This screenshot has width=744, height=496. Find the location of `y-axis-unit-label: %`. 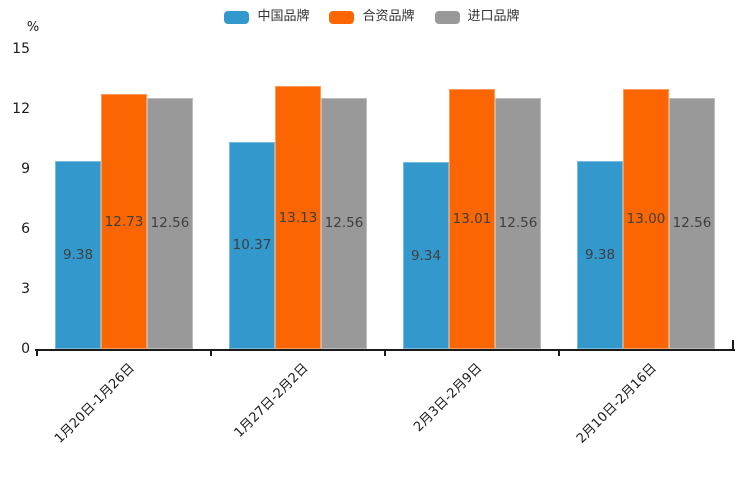

y-axis-unit-label: % is located at coordinates (33, 27).